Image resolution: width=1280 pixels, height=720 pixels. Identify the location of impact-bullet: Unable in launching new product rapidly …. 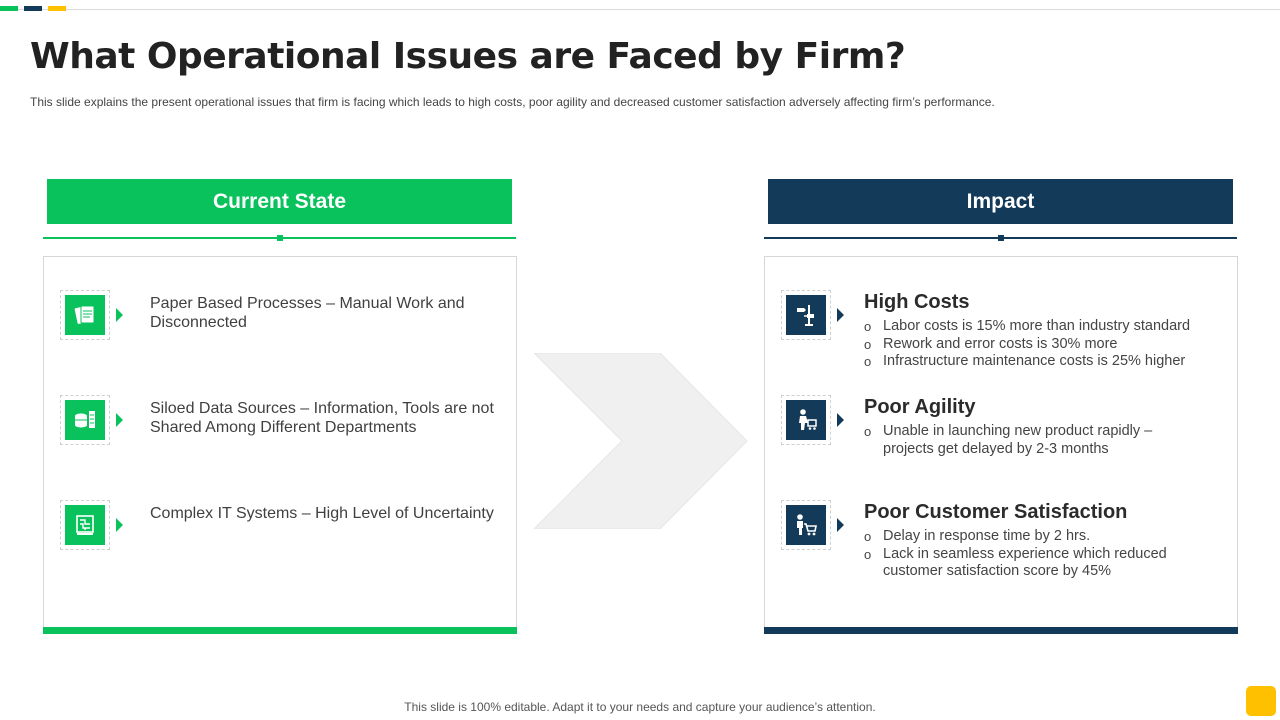
(1034, 440).